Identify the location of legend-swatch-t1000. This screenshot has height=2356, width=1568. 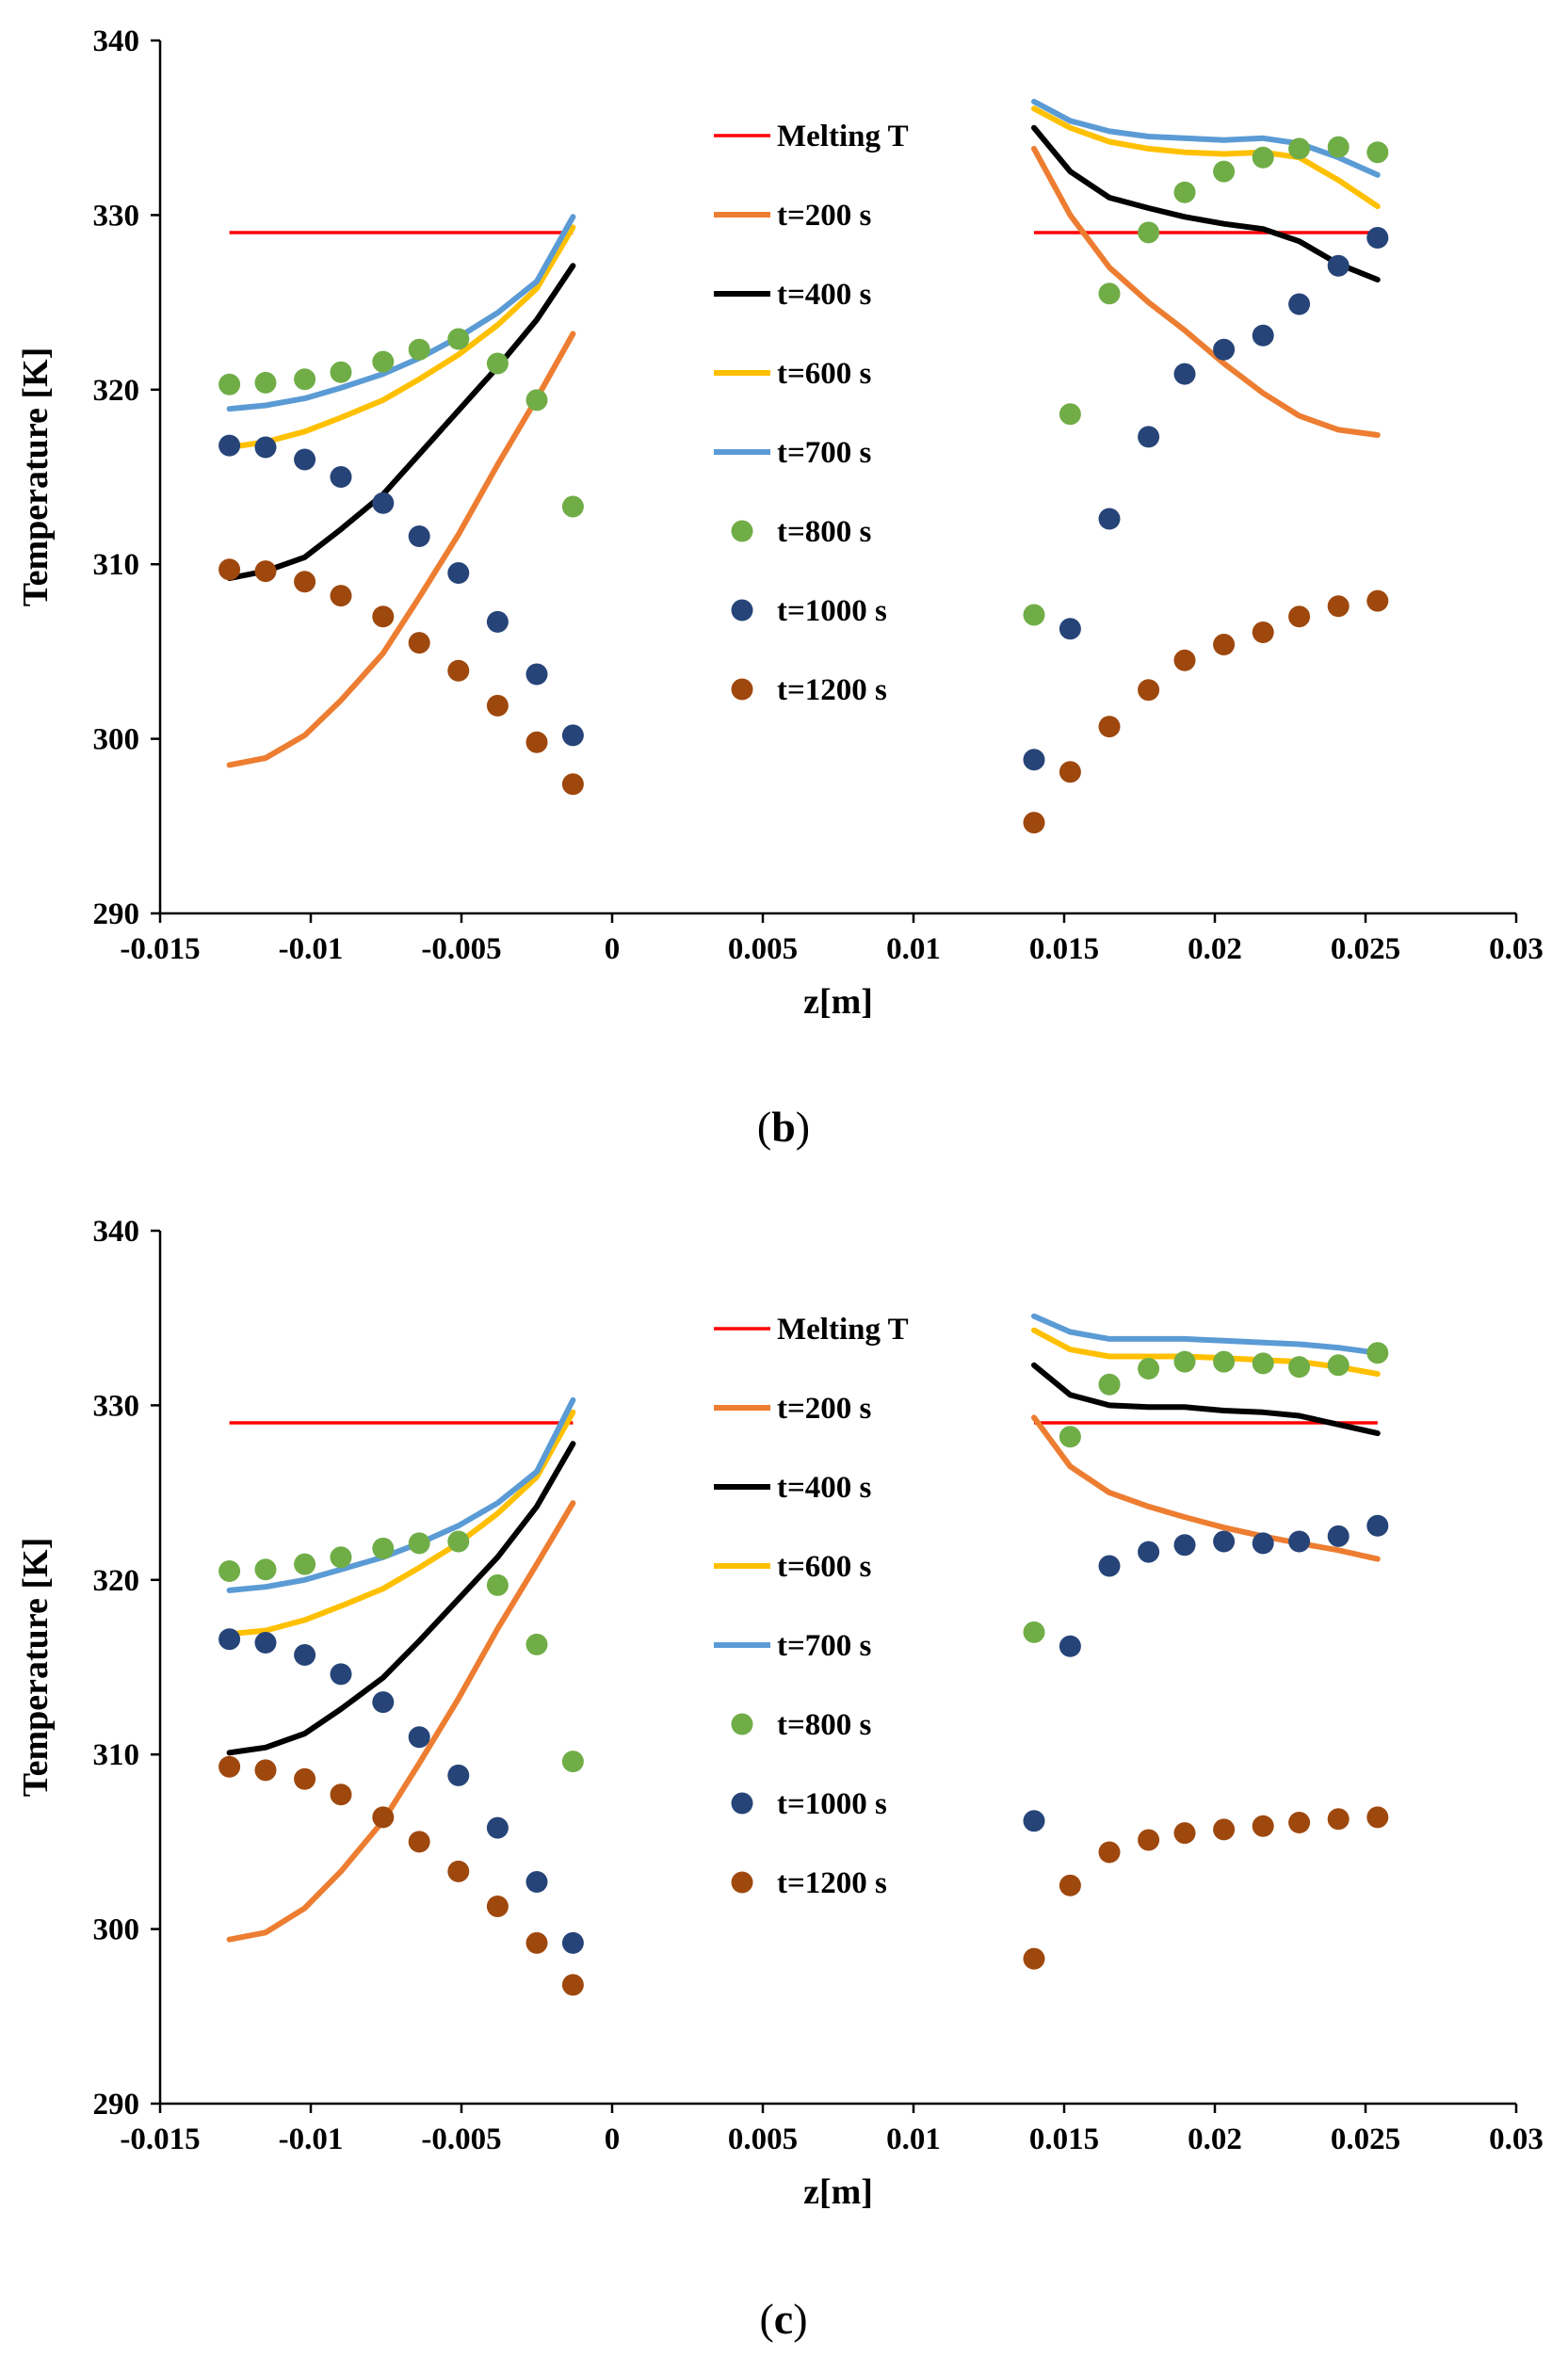
(742, 610).